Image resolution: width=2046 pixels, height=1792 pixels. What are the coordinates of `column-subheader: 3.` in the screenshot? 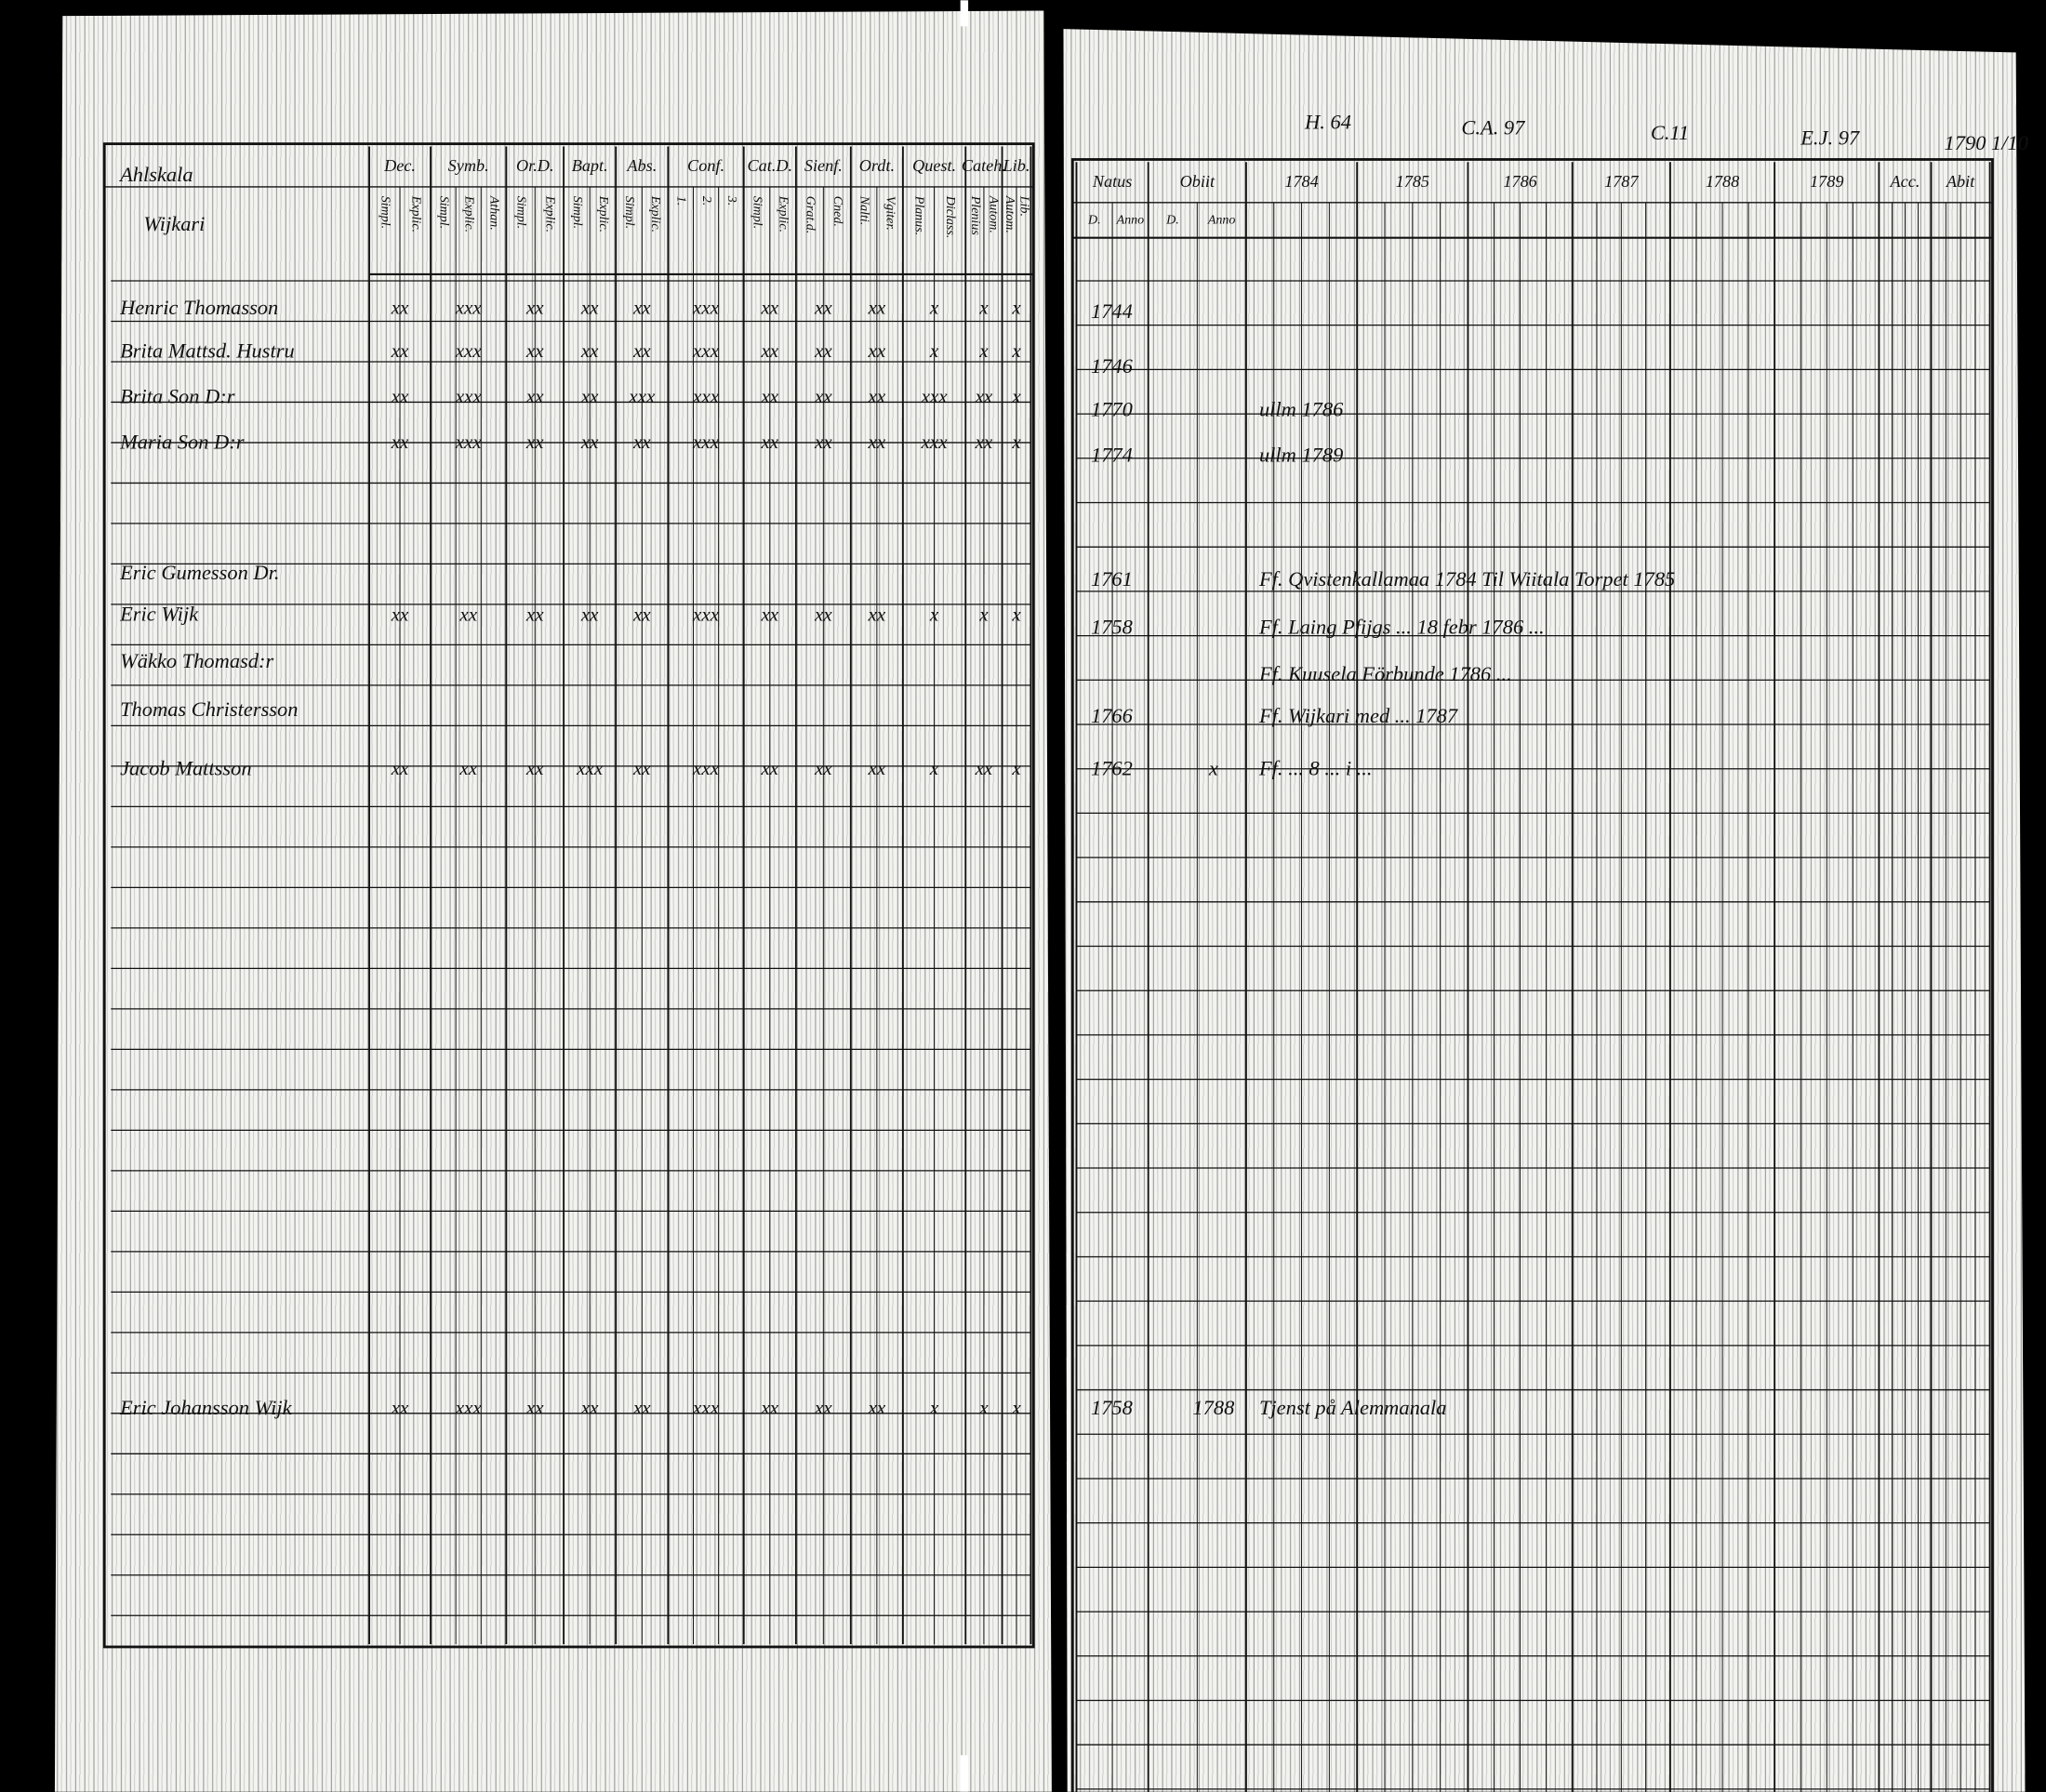 It's located at (731, 200).